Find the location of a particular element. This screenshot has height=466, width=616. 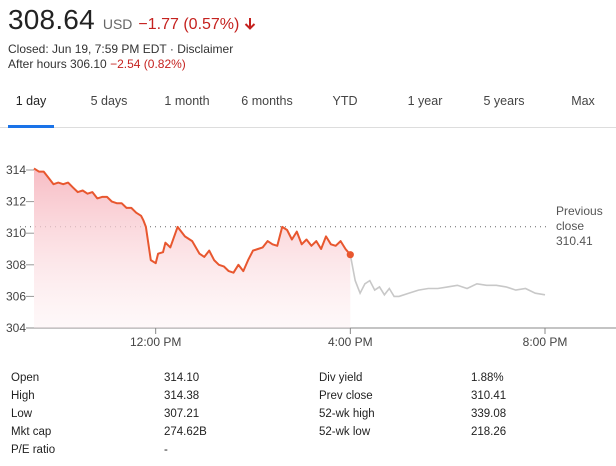

stat-value: 310.41 is located at coordinates (489, 396).